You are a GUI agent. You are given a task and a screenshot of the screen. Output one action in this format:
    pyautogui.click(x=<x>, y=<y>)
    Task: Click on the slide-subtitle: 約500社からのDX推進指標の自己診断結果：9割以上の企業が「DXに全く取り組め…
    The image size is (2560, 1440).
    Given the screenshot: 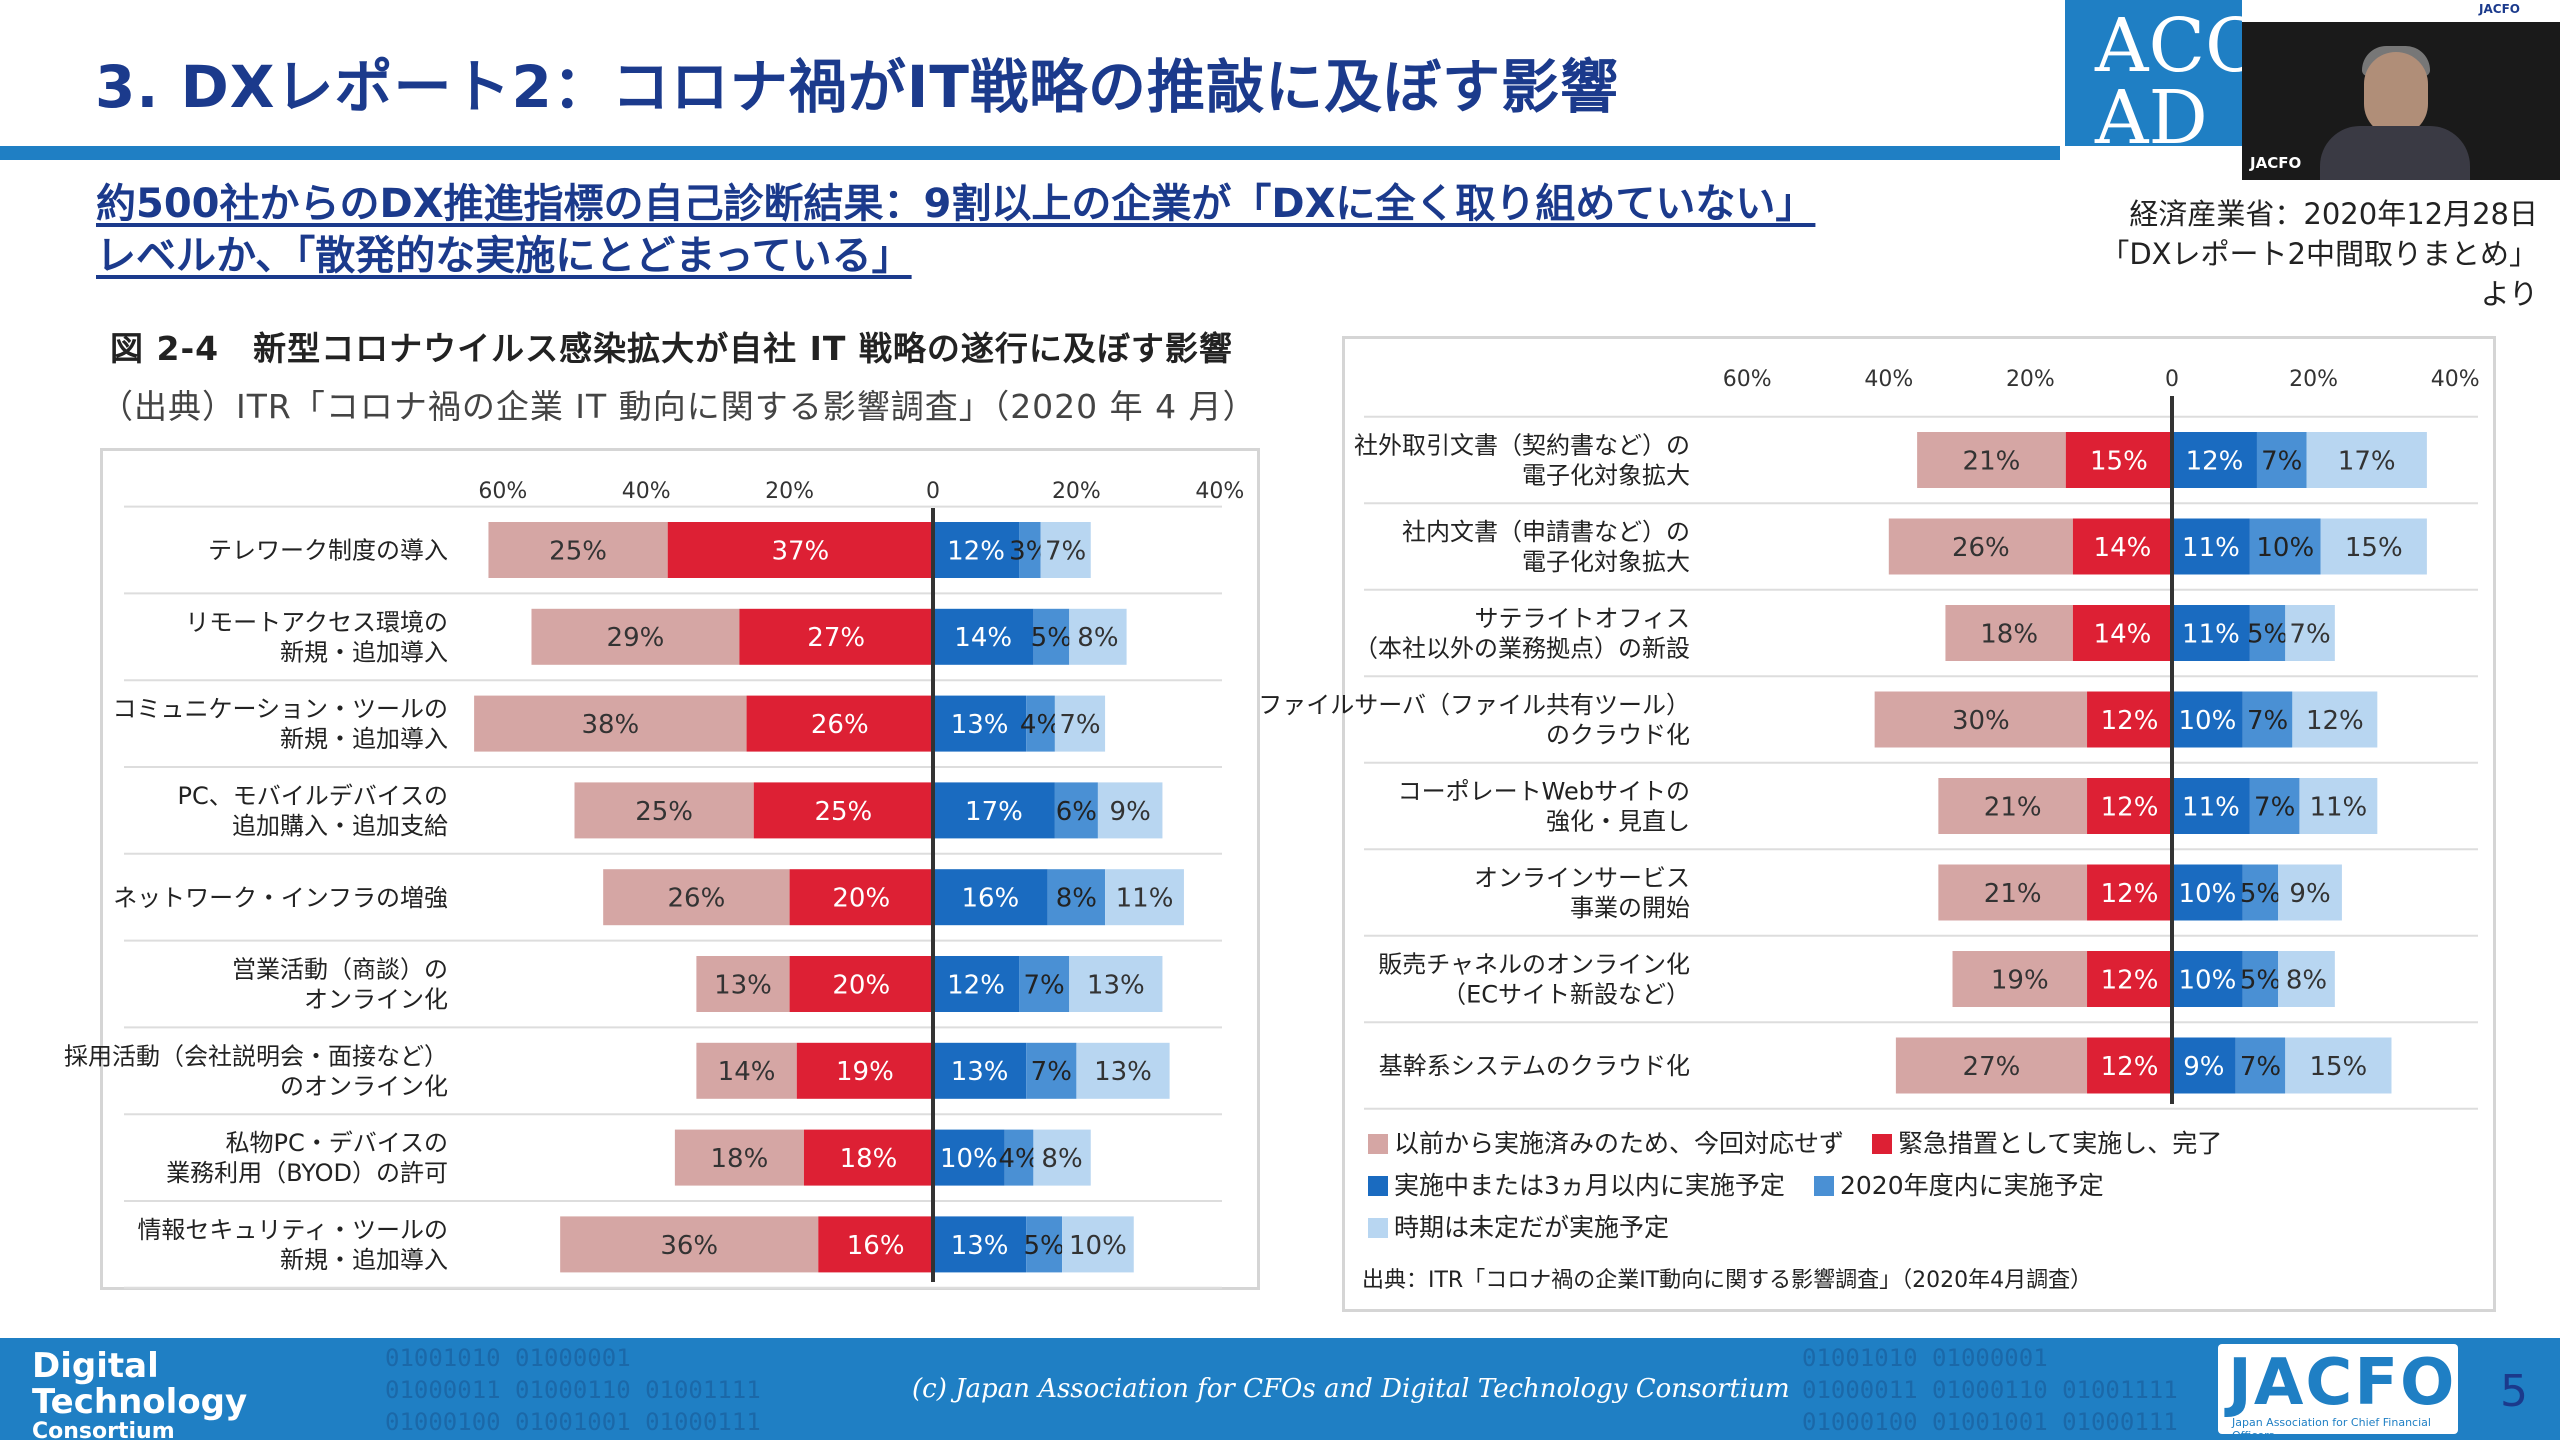 What is the action you would take?
    pyautogui.click(x=955, y=230)
    